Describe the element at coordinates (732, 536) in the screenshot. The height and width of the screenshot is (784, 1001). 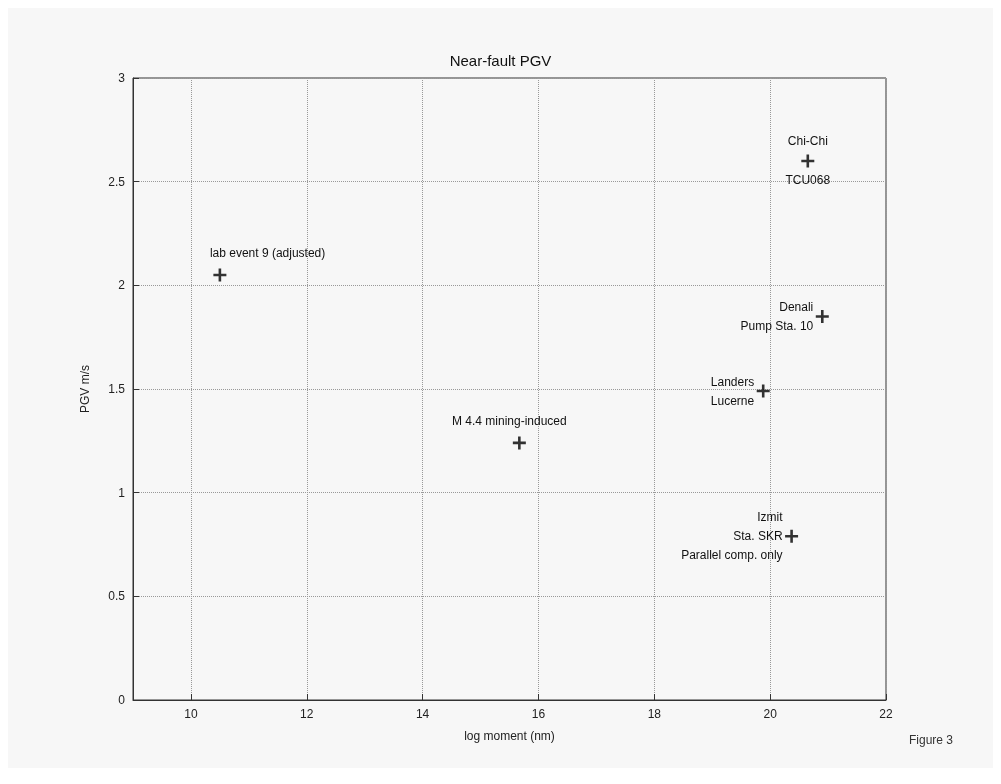
I see `annotation: Izmit Sta. SKR Parallel comp. only` at that location.